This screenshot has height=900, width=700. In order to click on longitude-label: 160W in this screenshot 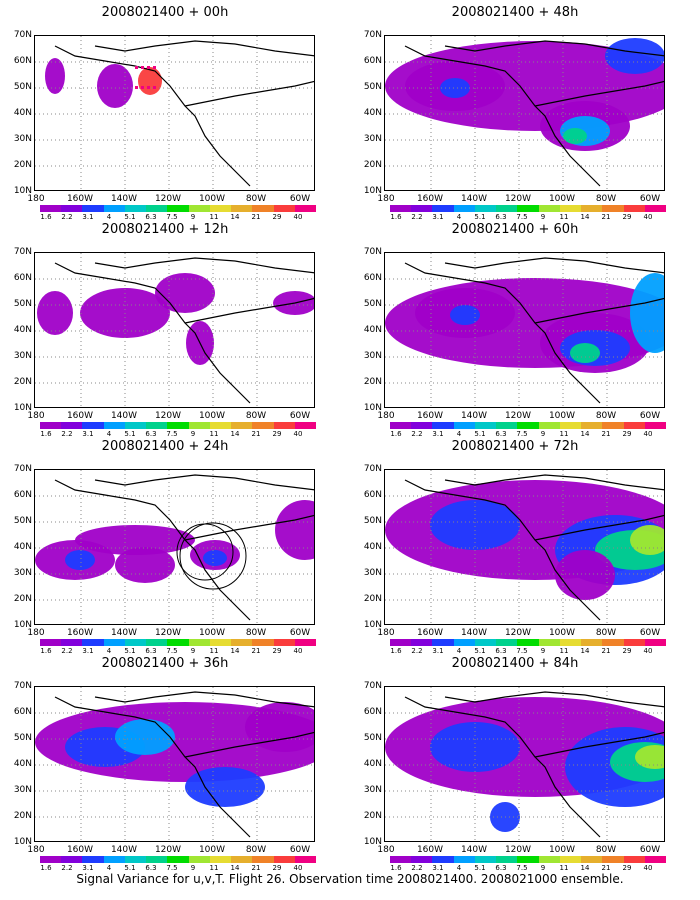, I will do `click(430, 850)`.